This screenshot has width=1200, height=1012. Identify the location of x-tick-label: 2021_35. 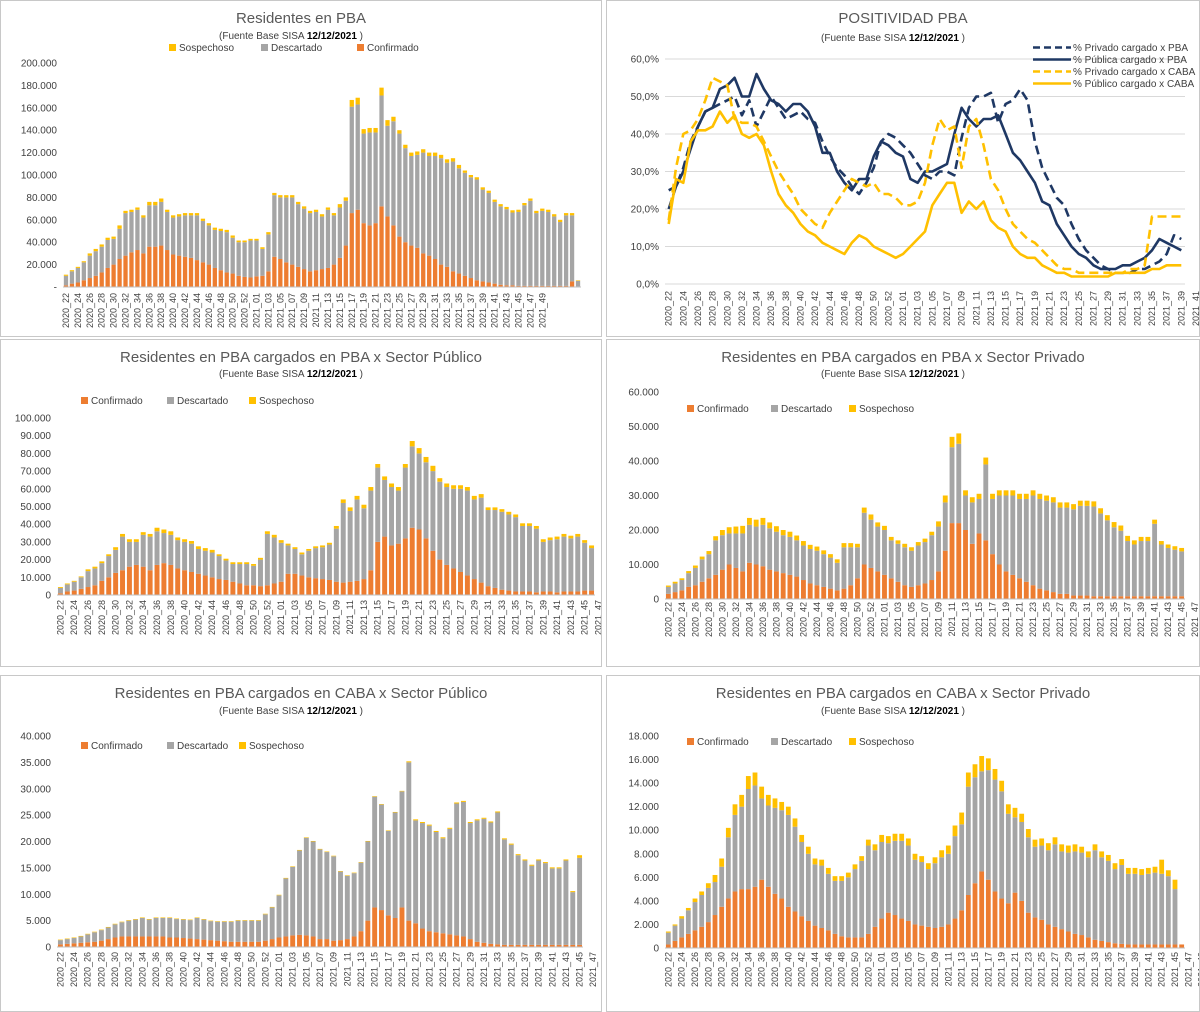
(459, 310).